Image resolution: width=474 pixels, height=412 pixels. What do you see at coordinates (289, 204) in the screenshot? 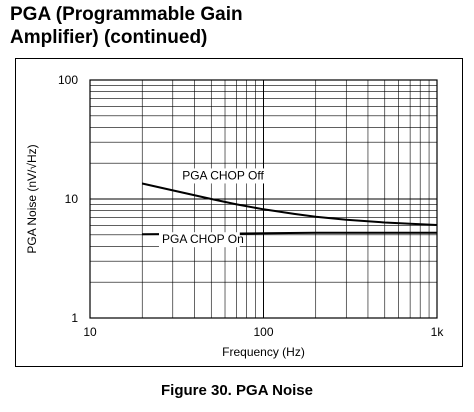
I see `series-line-chop-off` at bounding box center [289, 204].